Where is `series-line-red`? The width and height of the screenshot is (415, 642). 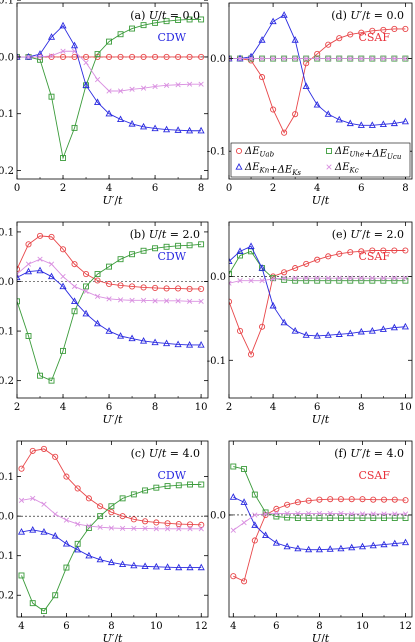
series-line-red is located at coordinates (111, 487).